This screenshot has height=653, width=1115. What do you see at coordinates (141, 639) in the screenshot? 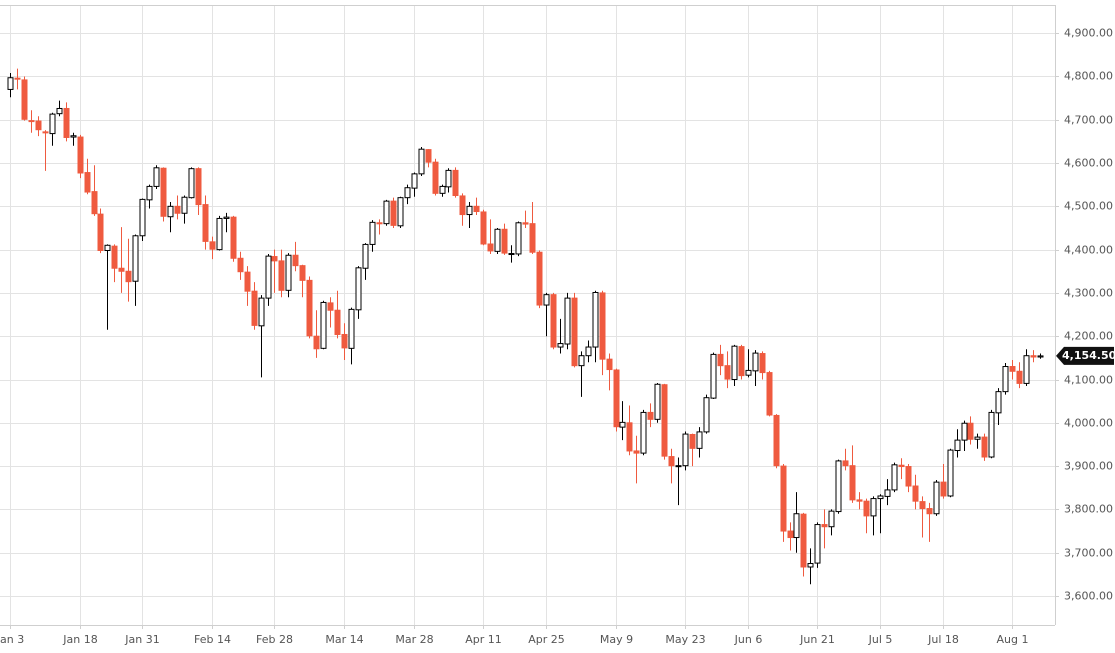
I see `x-tick-label: Jan 31` at bounding box center [141, 639].